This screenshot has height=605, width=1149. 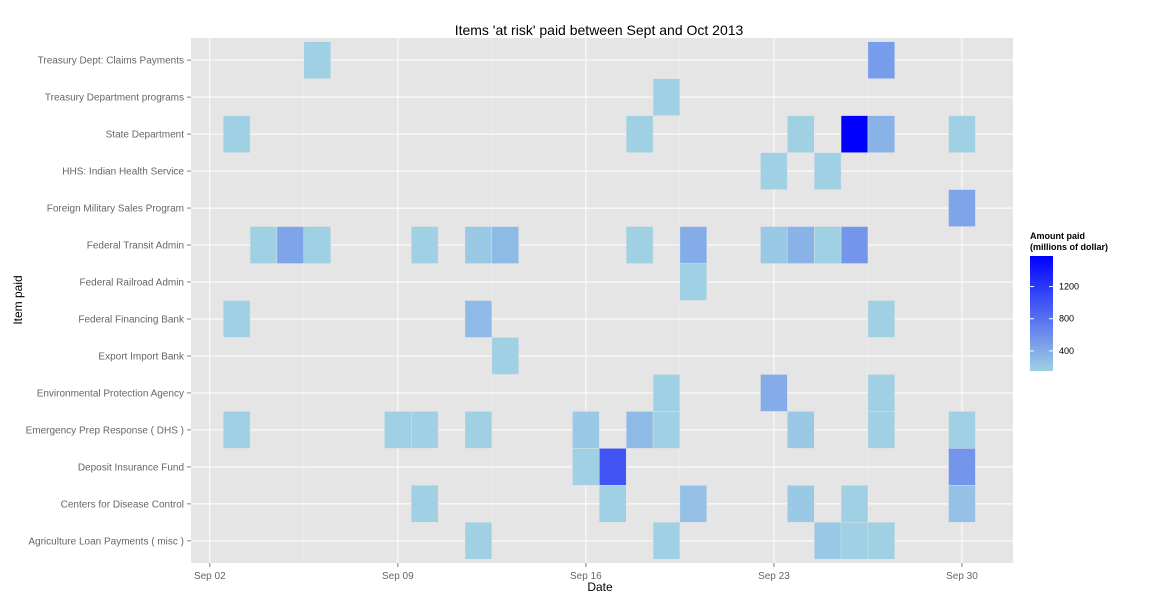 What do you see at coordinates (1066, 319) in the screenshot?
I see `legend-tick-label: 800` at bounding box center [1066, 319].